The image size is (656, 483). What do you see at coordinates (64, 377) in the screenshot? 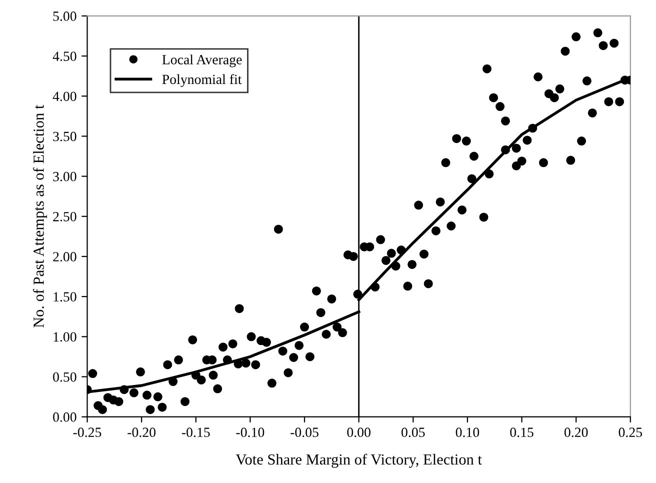
I see `y-tick-label: 0.50` at bounding box center [64, 377].